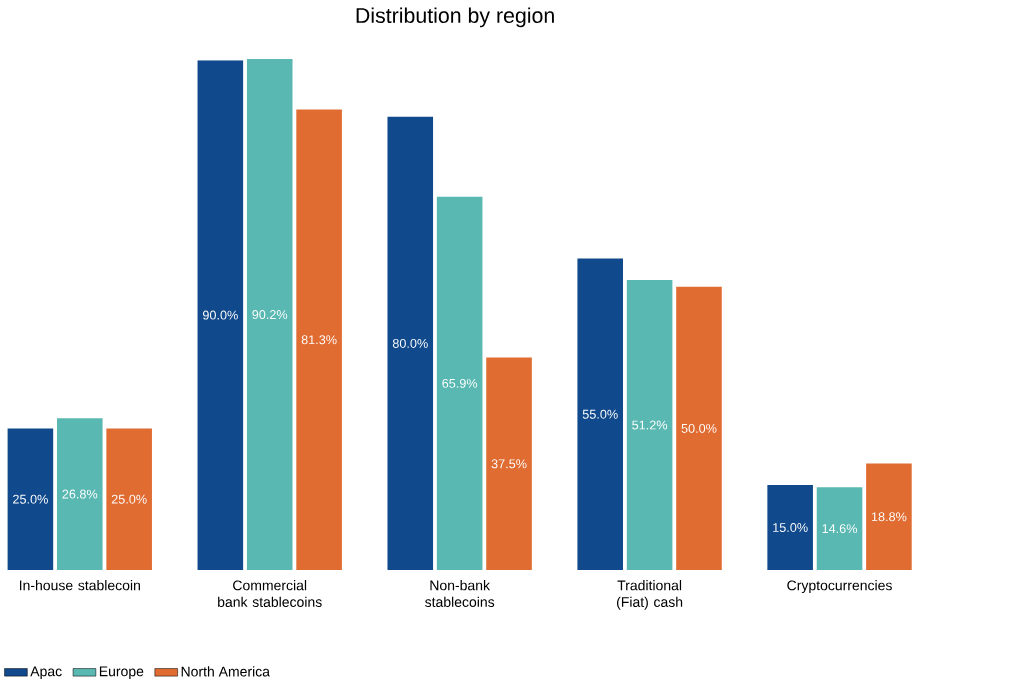 The height and width of the screenshot is (684, 1021). I want to click on data-label: 15.0%, so click(790, 528).